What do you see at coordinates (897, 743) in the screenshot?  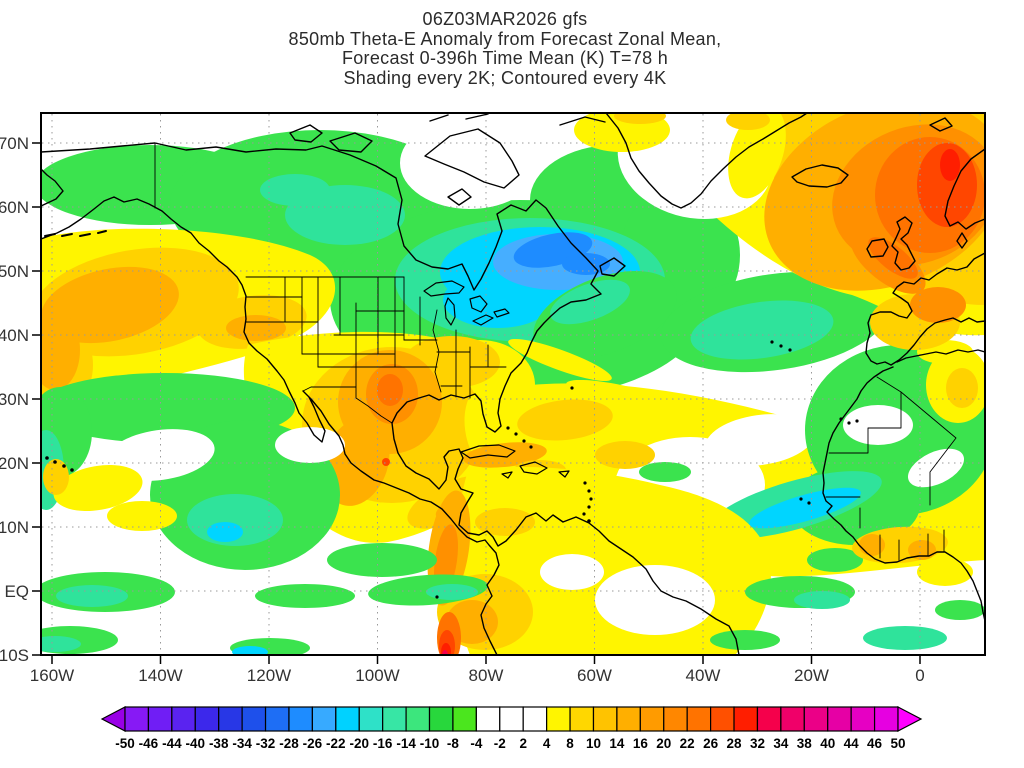 I see `colorbar-tick-label: 50` at bounding box center [897, 743].